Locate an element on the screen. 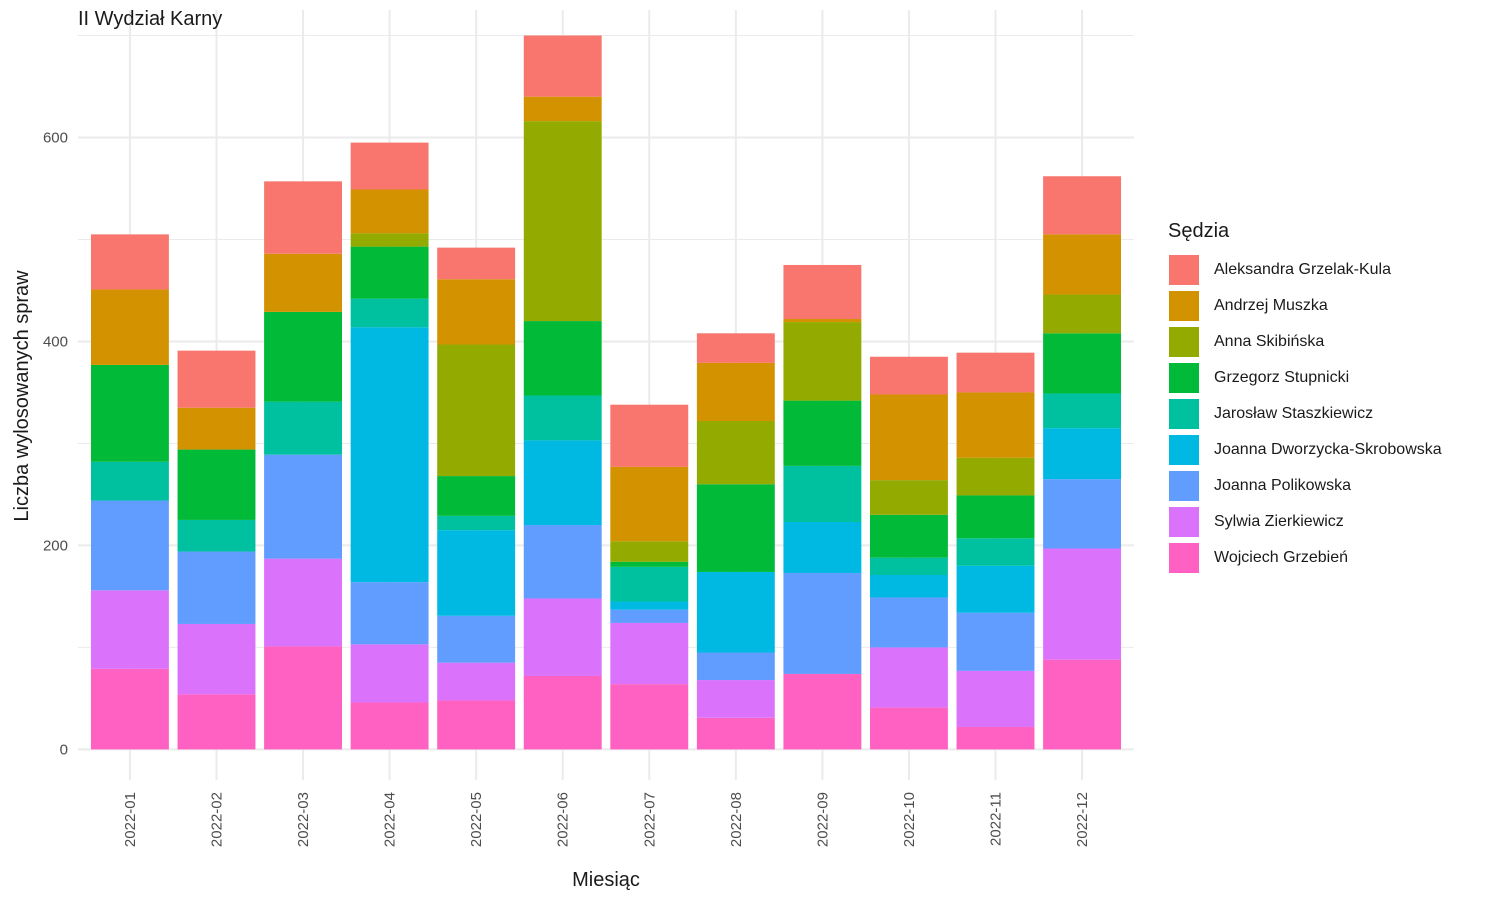 The height and width of the screenshot is (900, 1500). legend-item: Jarosław Staszkiewicz is located at coordinates (1305, 414).